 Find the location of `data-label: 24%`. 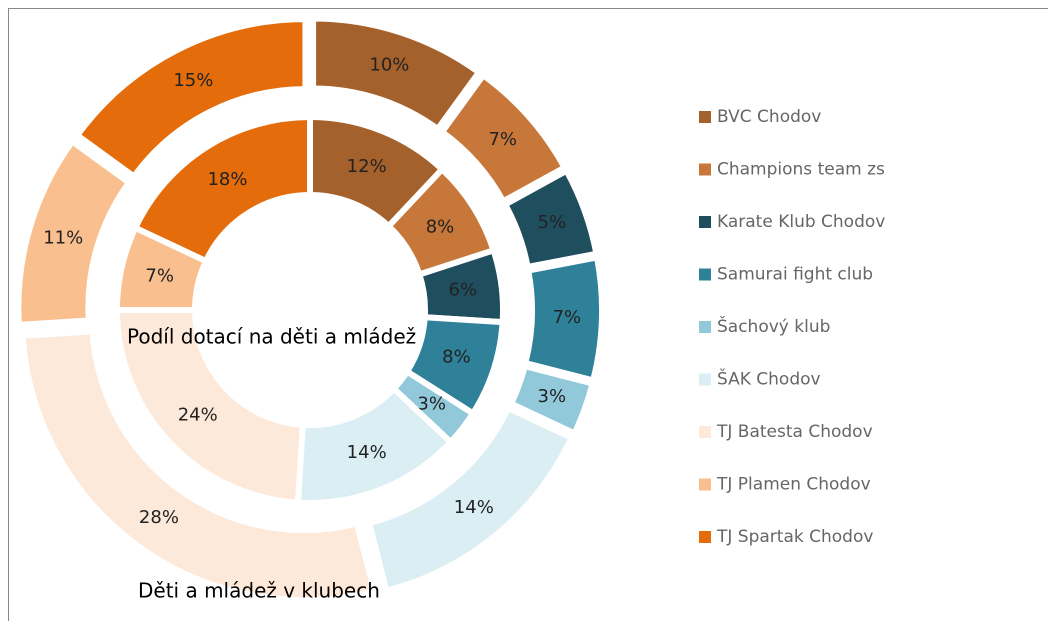

data-label: 24% is located at coordinates (198, 414).